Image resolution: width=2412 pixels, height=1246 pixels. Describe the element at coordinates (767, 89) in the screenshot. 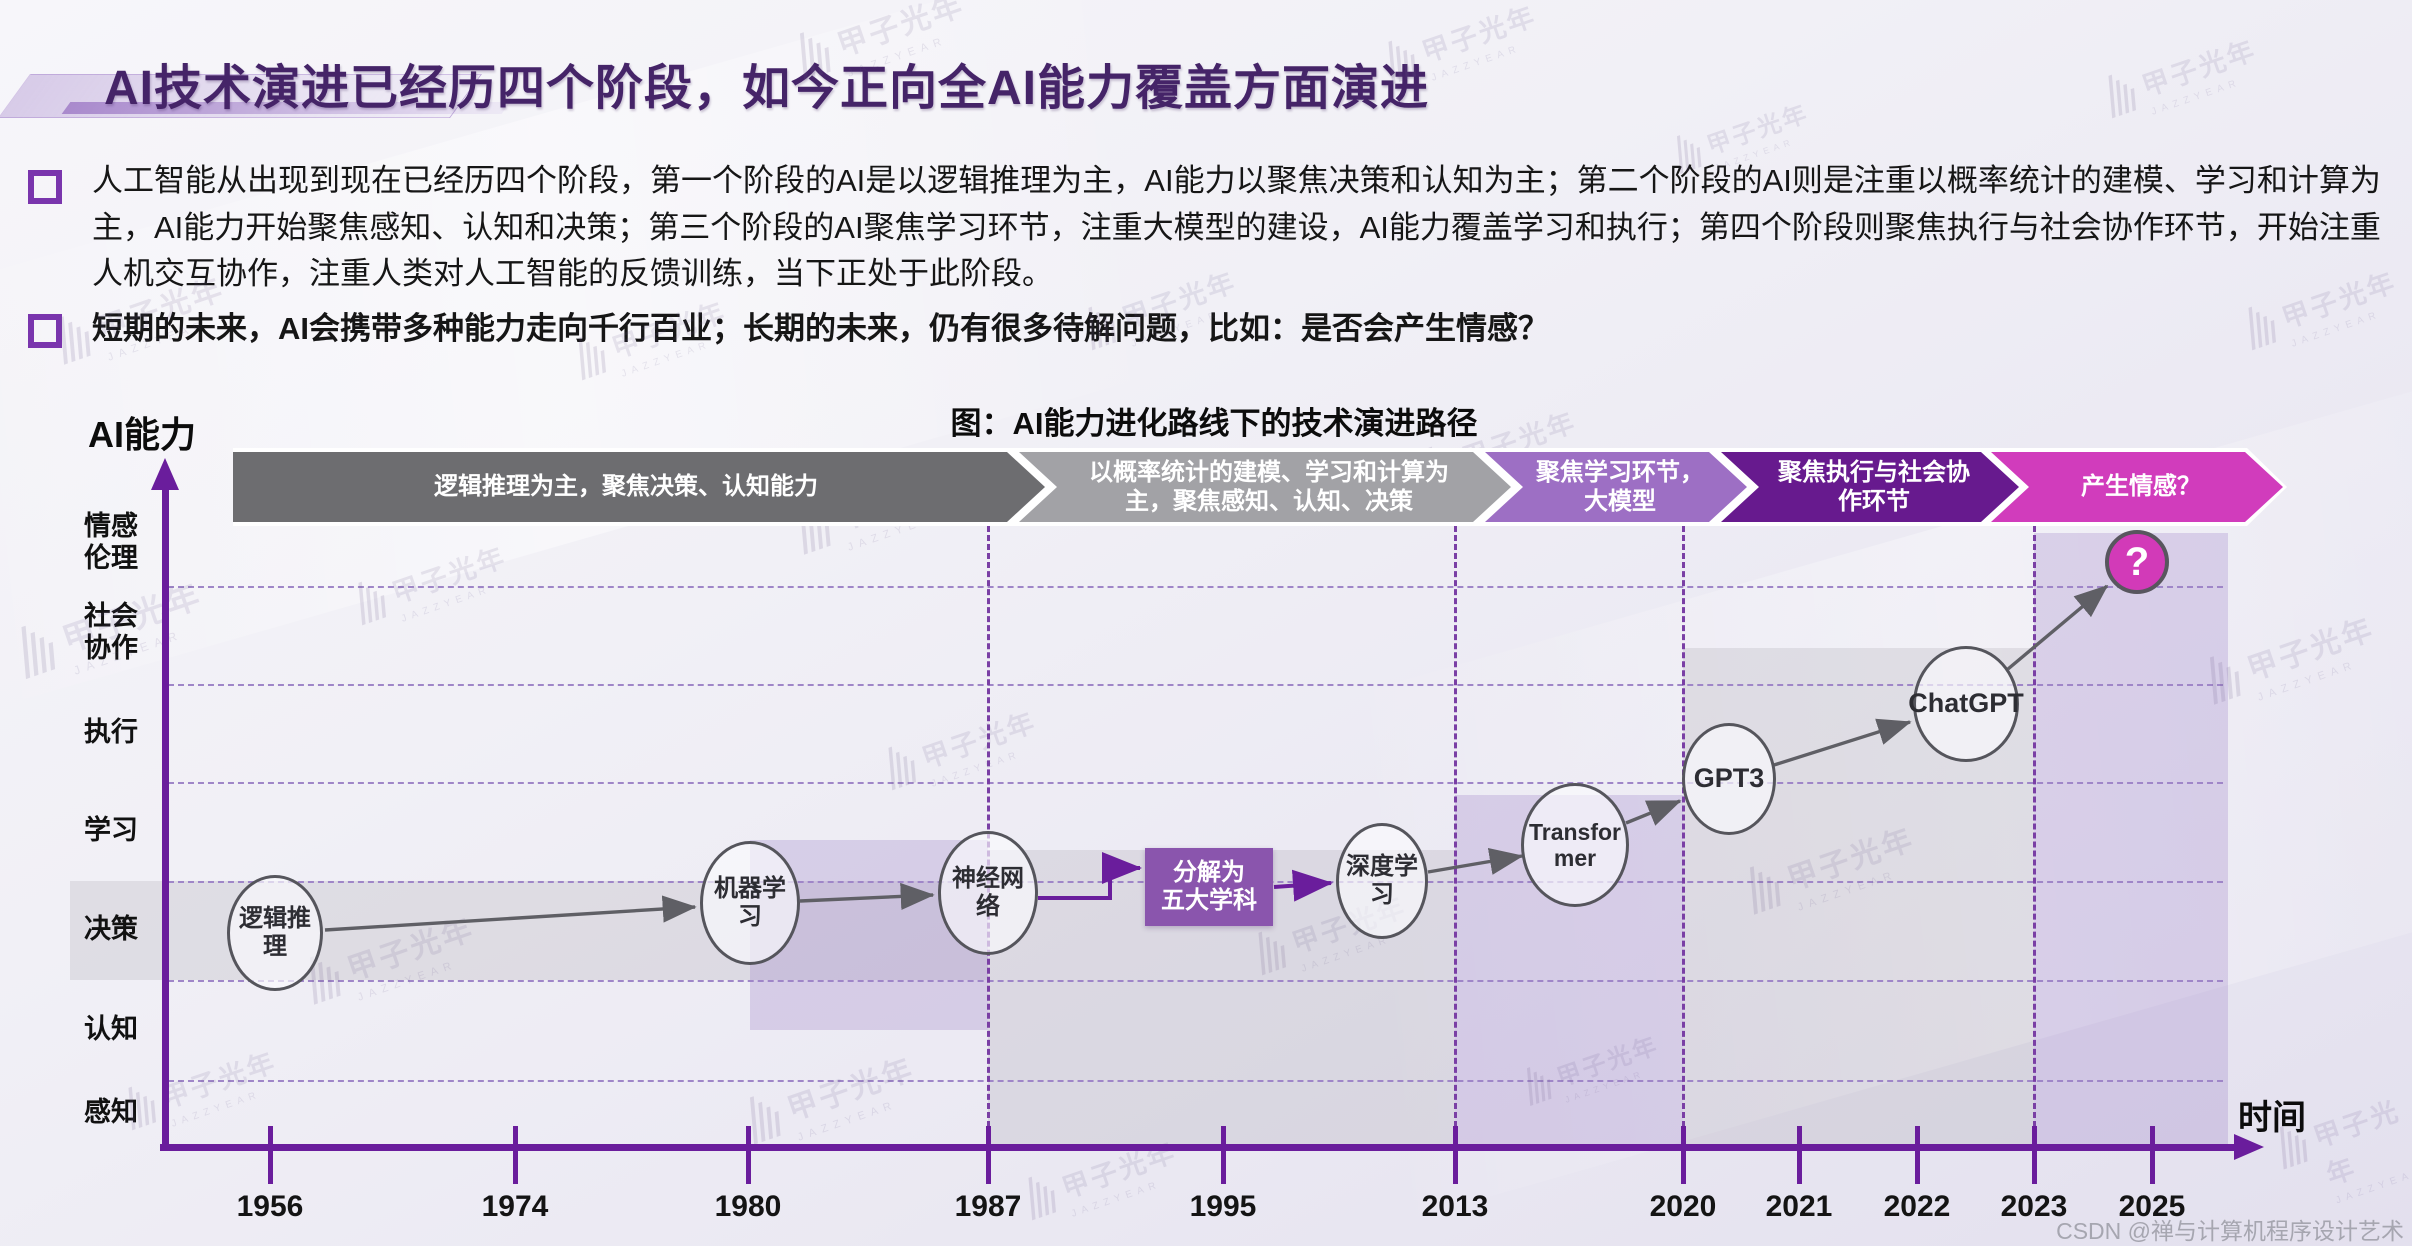

I see `page-title: AI技术演进已经历四个阶段，如今正向全AI能力覆盖方面演进` at that location.